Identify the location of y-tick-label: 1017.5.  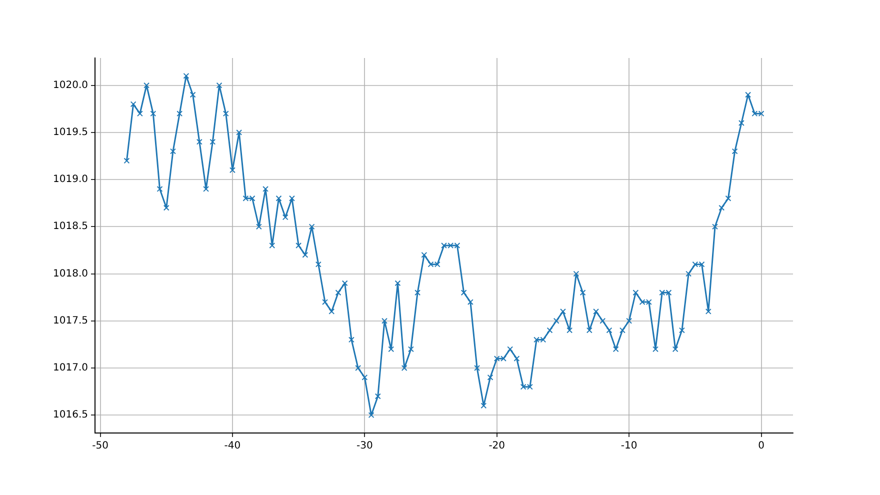
(70, 320).